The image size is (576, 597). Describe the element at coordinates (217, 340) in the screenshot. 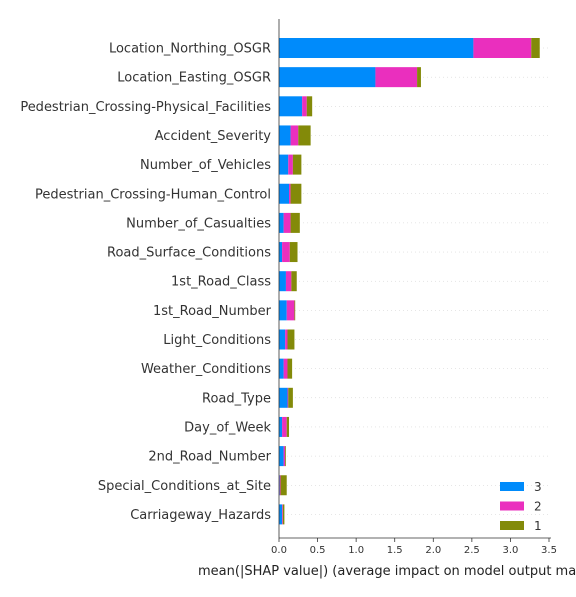

I see `y-tick-label: Light_Conditions` at that location.